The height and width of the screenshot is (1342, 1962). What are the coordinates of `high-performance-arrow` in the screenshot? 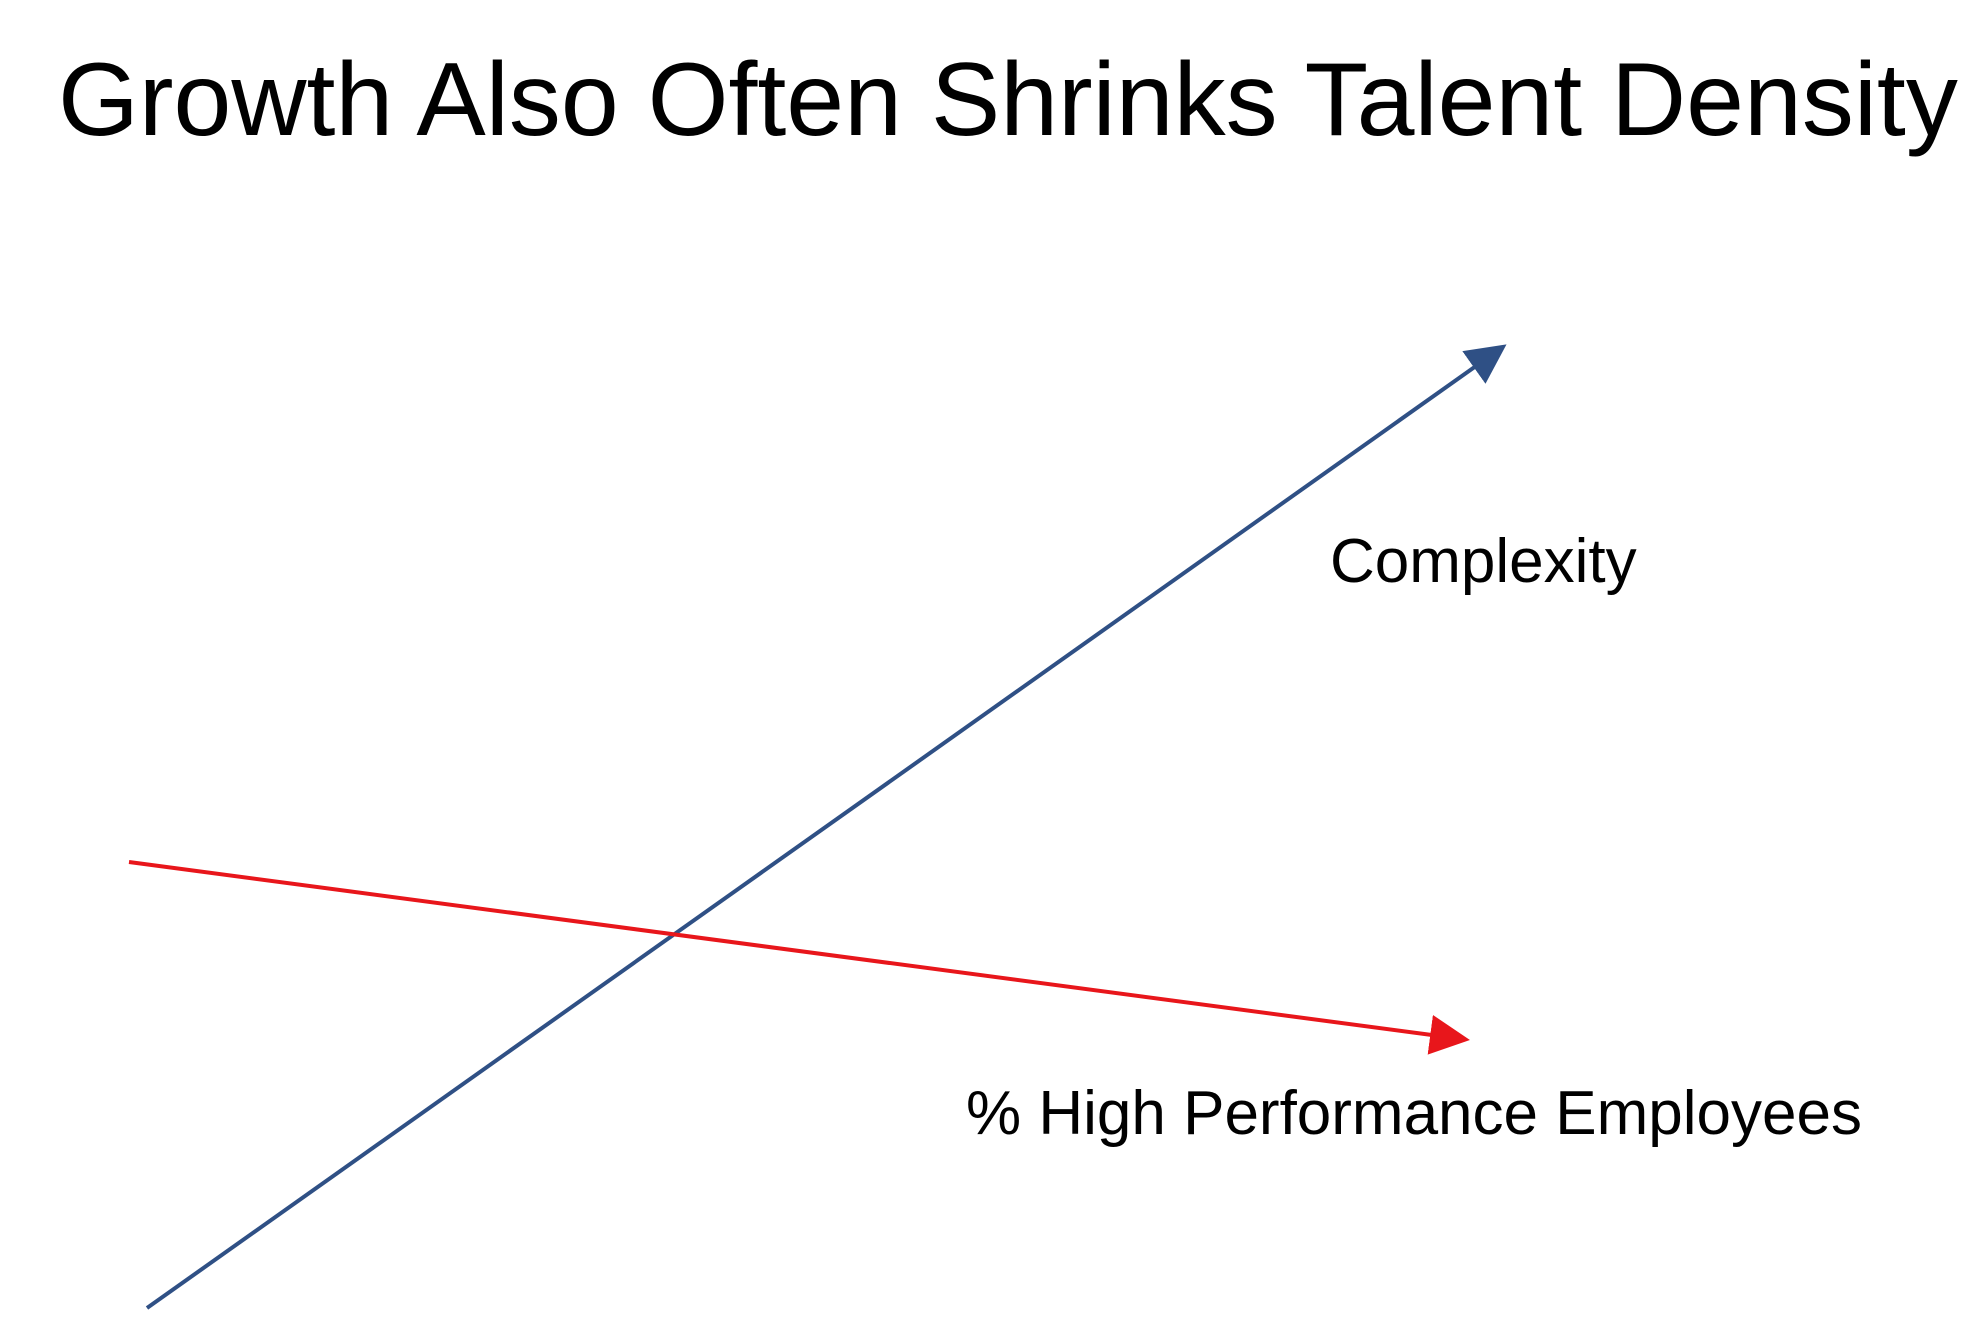 It's located at (799, 957).